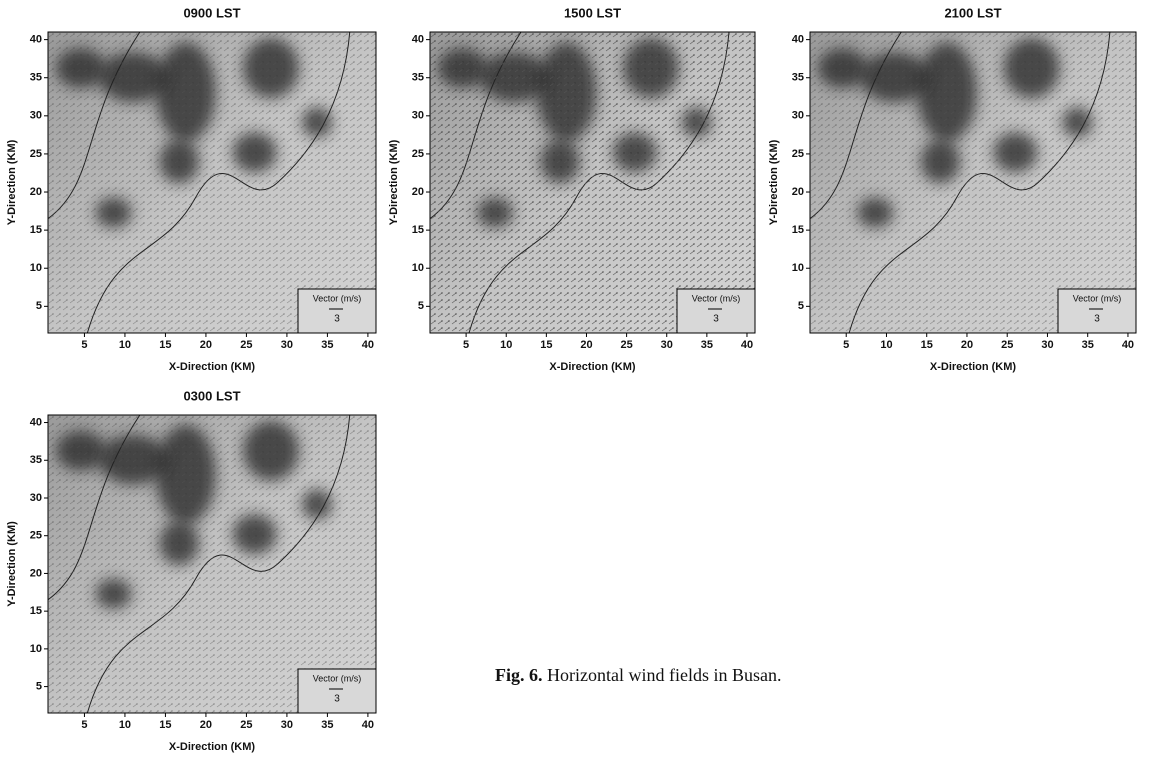 The image size is (1153, 764). Describe the element at coordinates (211, 12) in the screenshot. I see `panel-title: 0900 LST` at that location.